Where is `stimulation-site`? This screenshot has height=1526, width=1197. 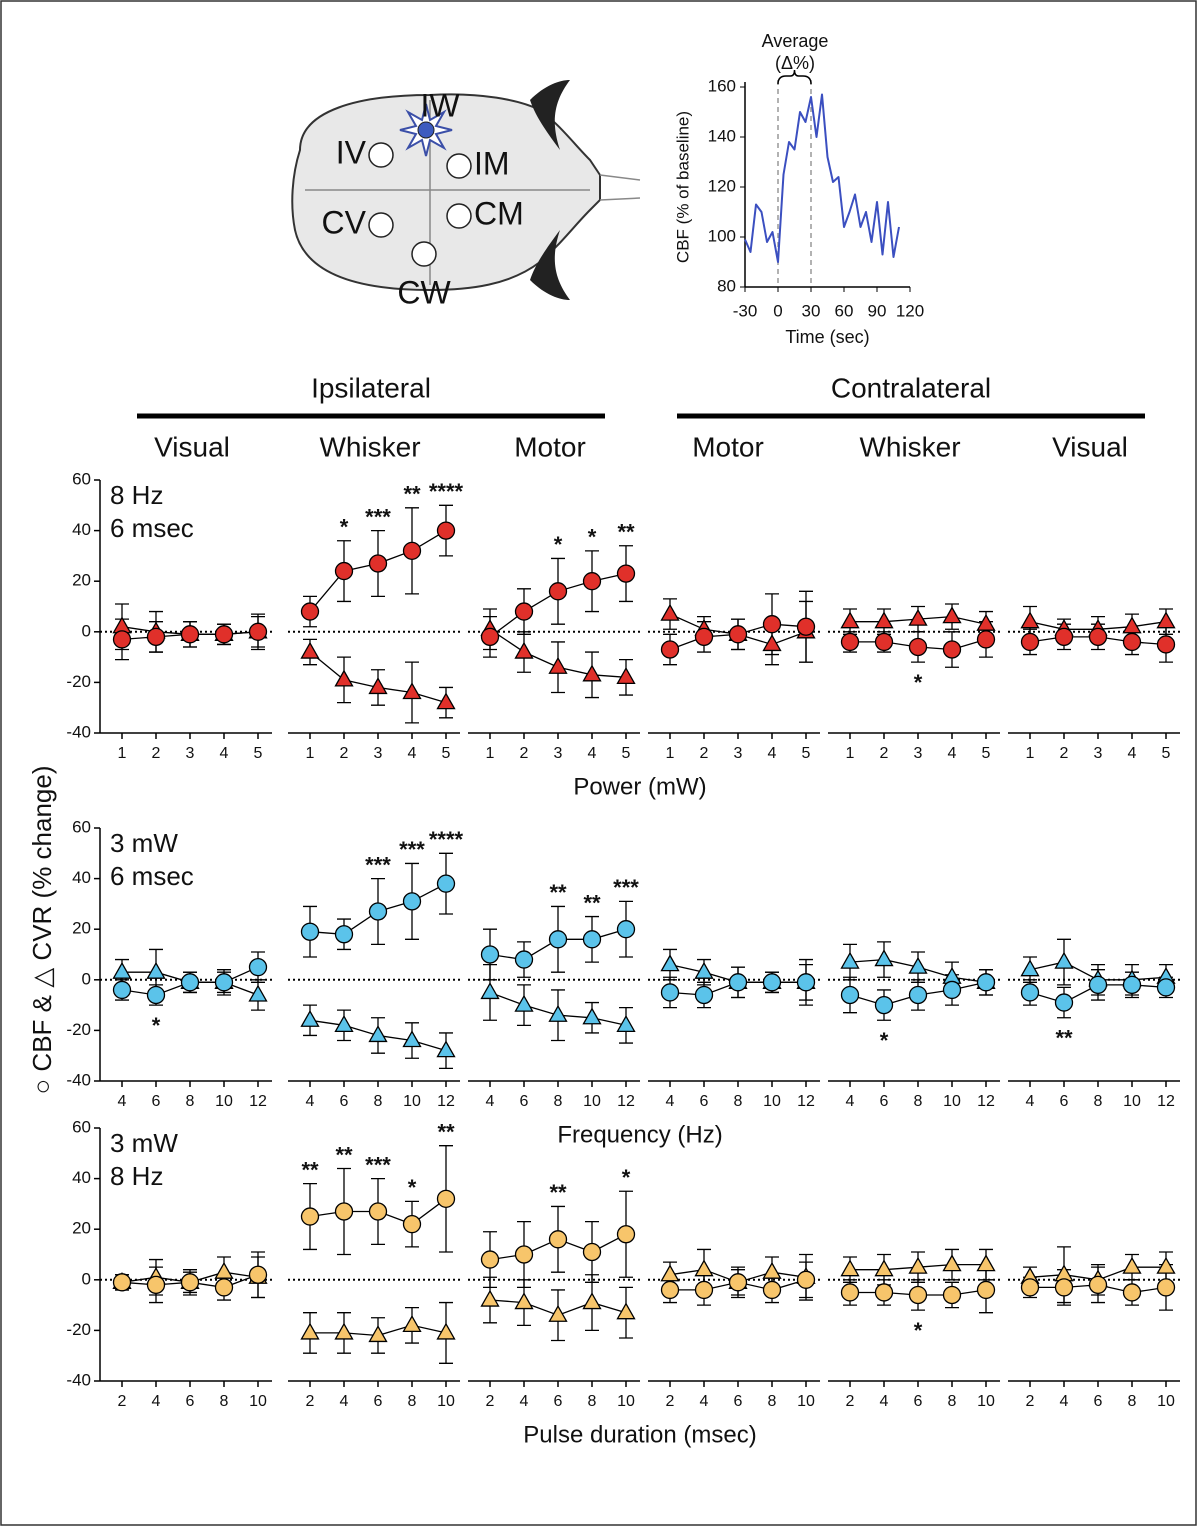 stimulation-site is located at coordinates (426, 130).